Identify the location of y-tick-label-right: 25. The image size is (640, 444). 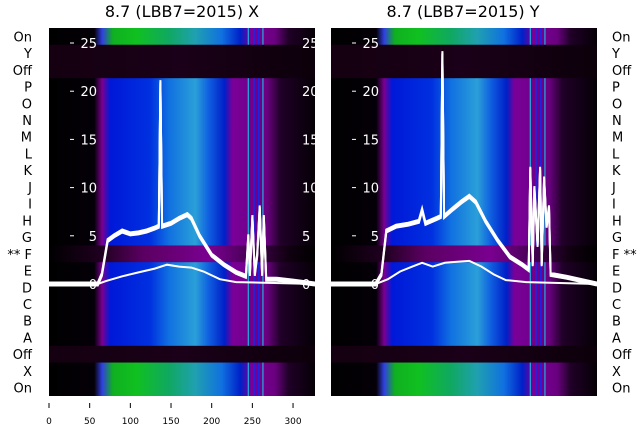
(310, 44).